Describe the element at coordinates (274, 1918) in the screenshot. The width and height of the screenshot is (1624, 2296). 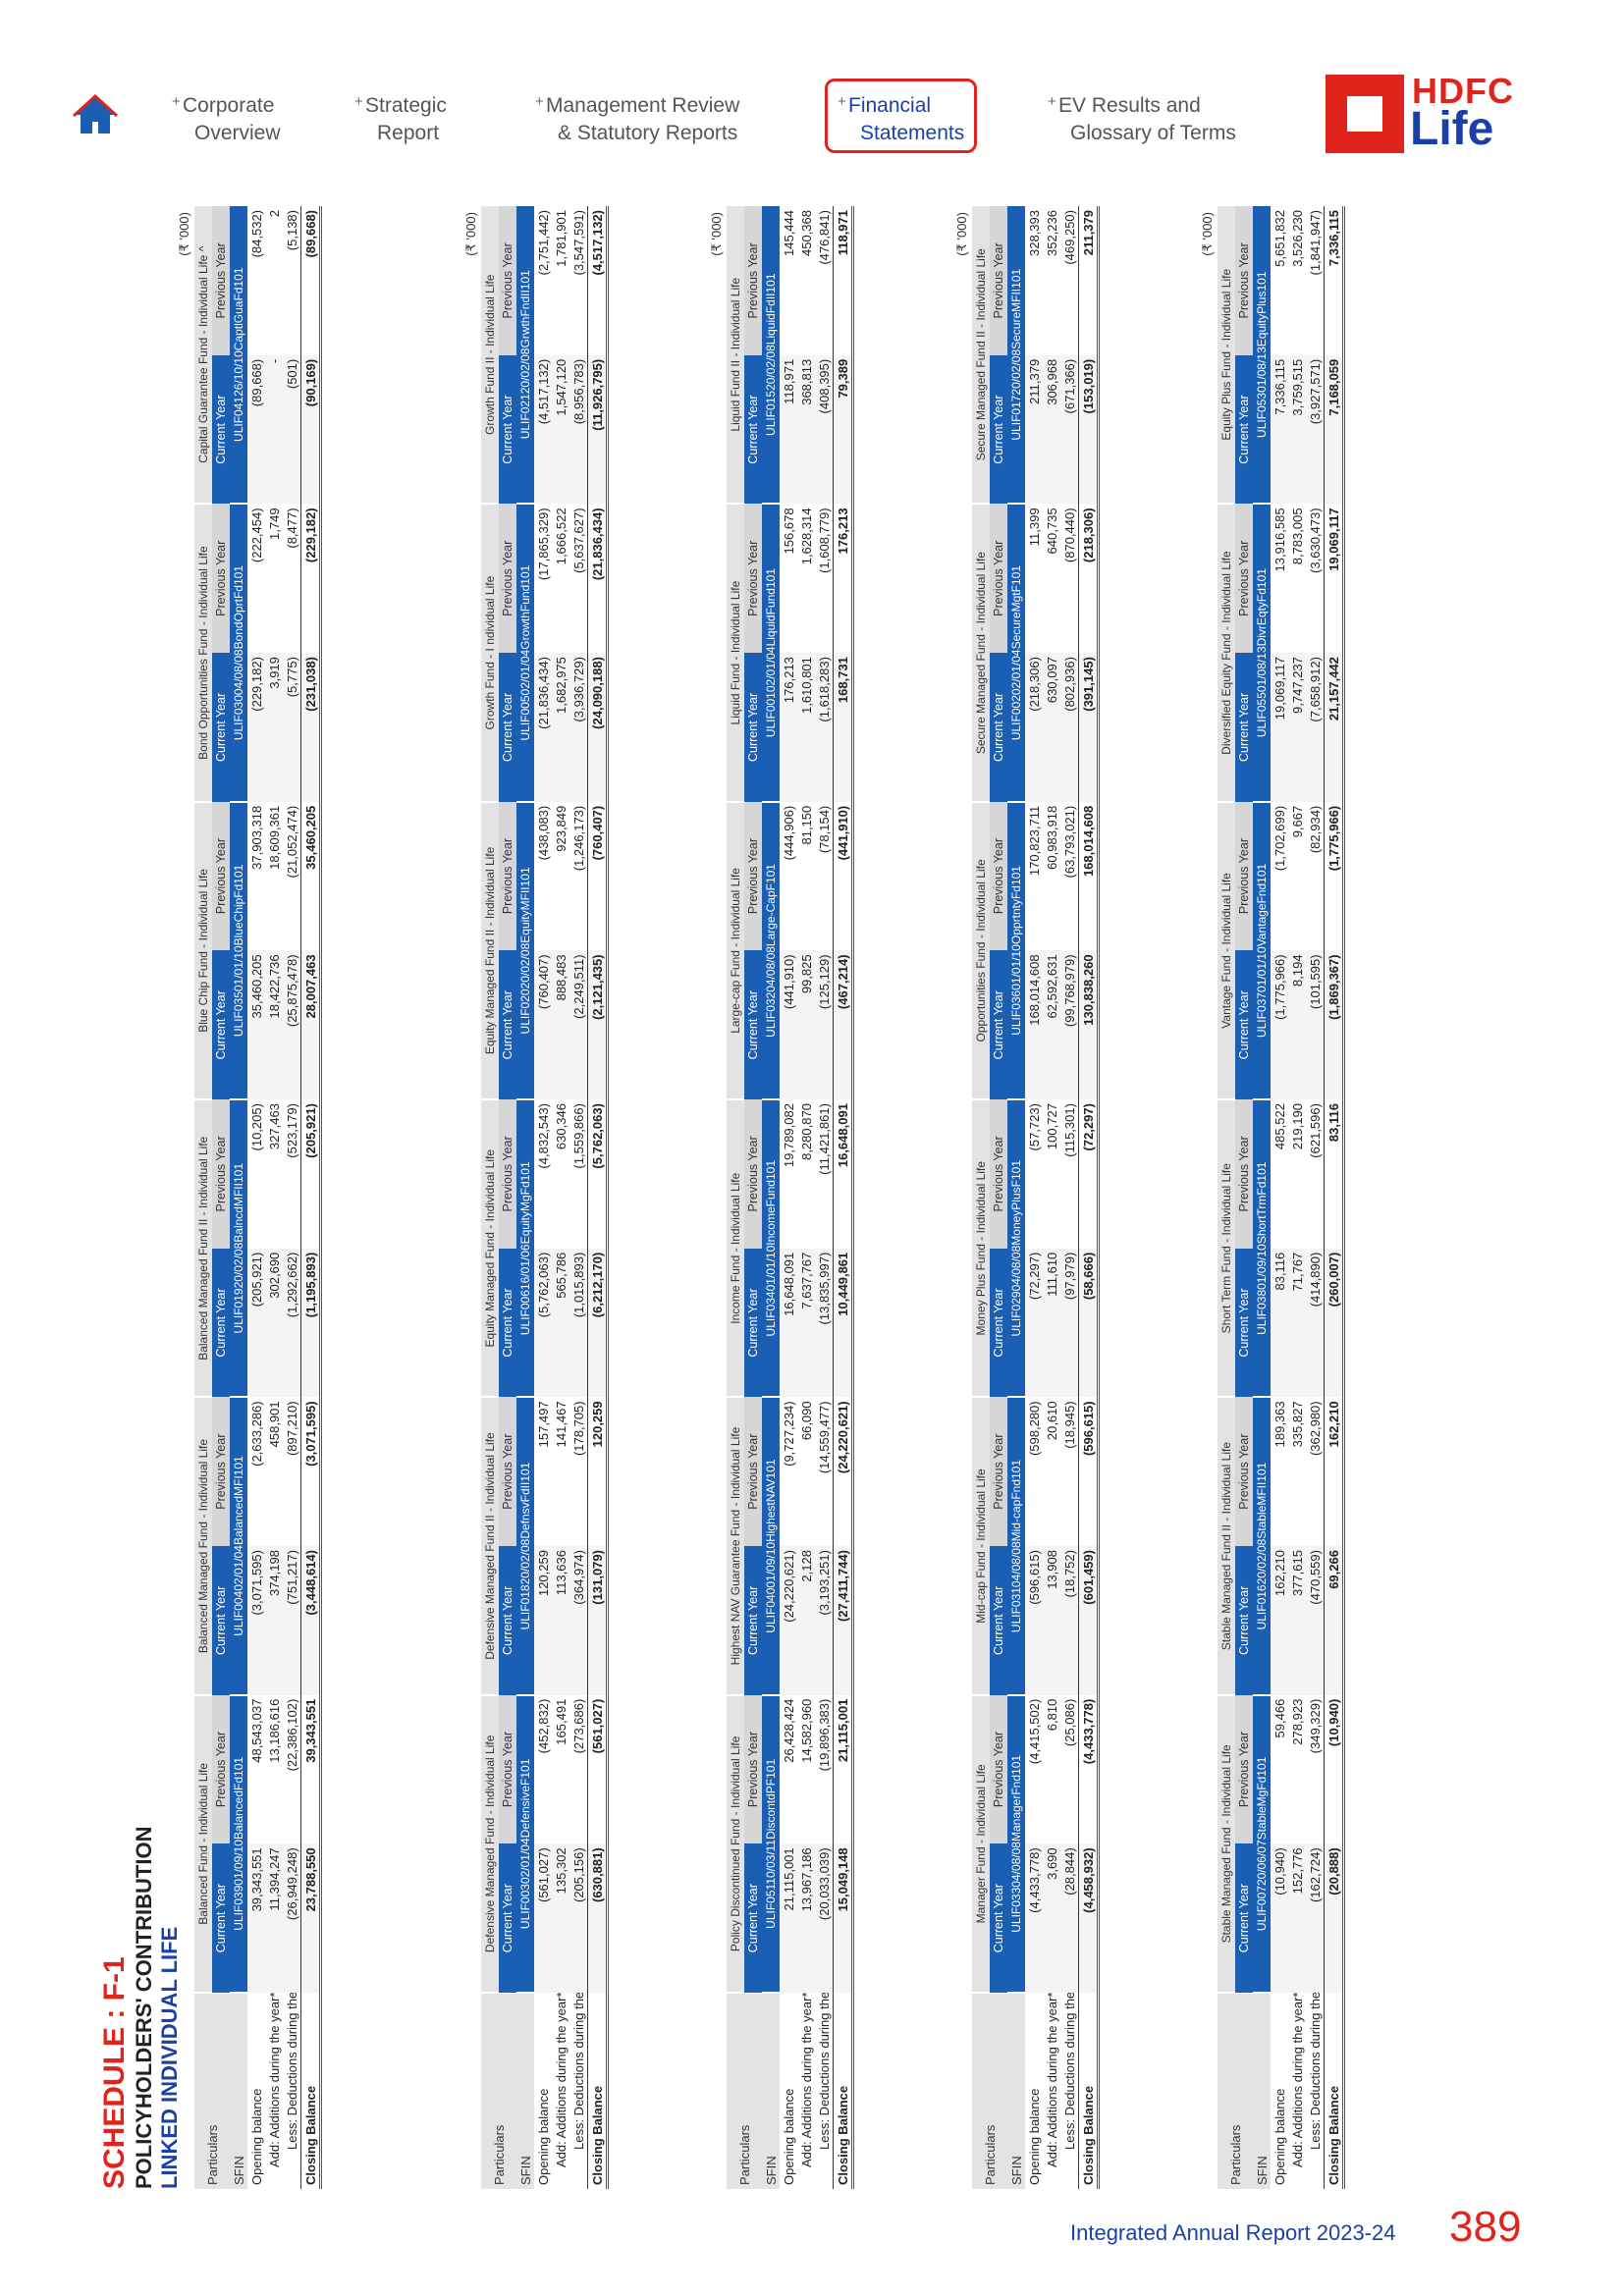
I see `current-year-value: 11,394,247` at that location.